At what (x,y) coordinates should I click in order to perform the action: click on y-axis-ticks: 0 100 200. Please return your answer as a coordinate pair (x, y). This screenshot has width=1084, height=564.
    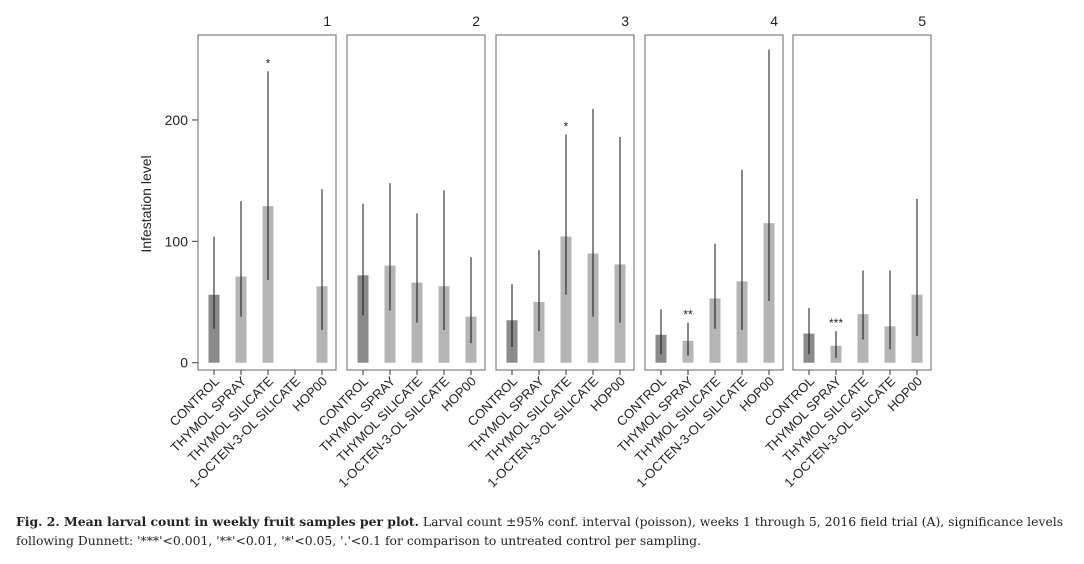
    Looking at the image, I should click on (181, 241).